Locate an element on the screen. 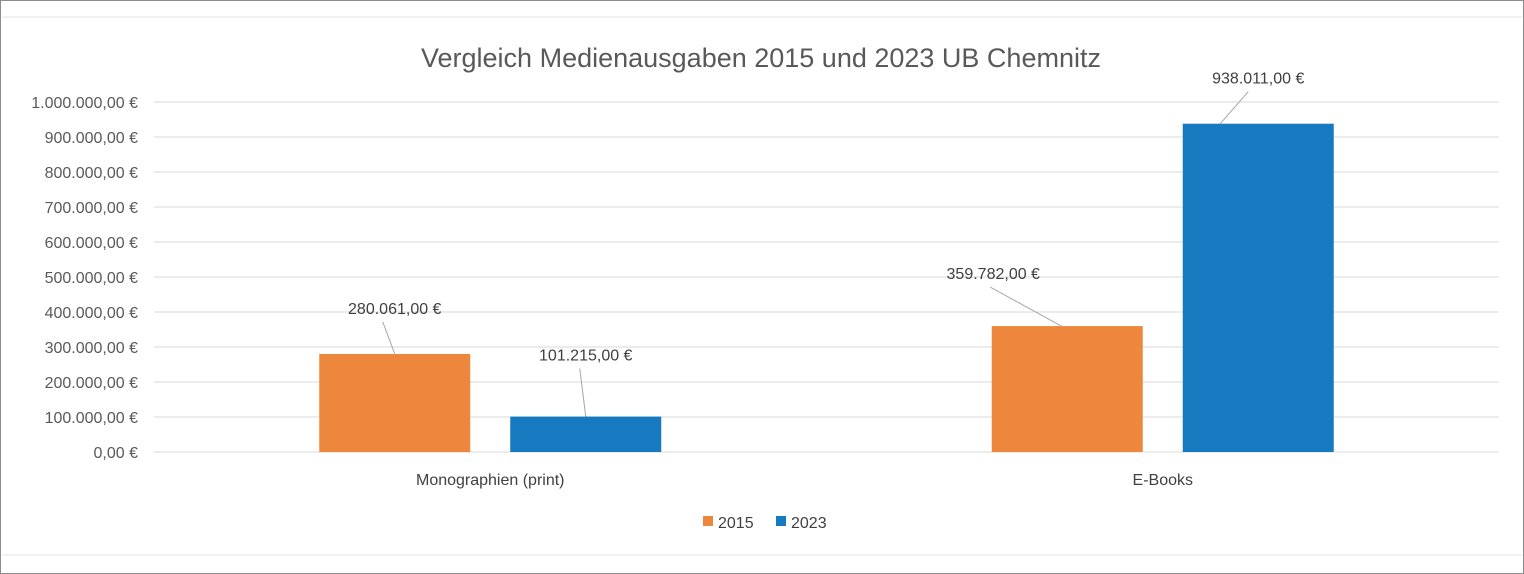  y-tick-label: 1.000.000,00 € is located at coordinates (84, 103).